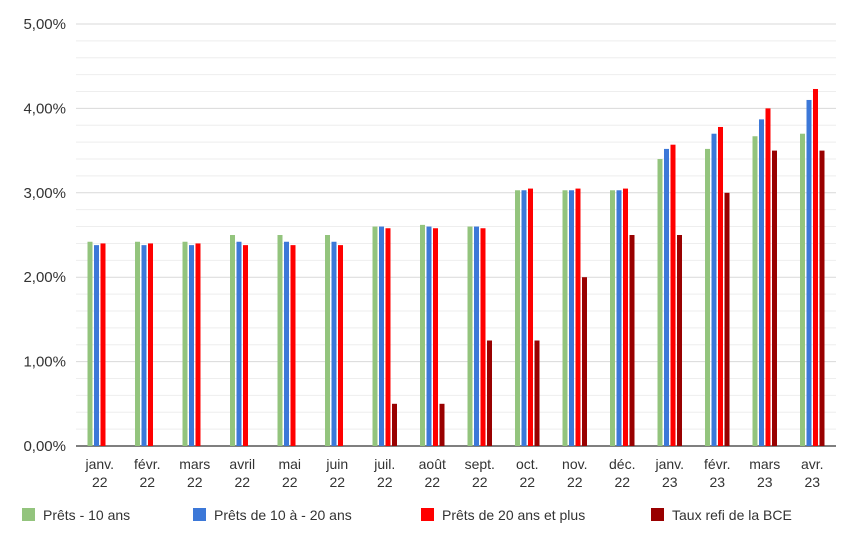 This screenshot has height=535, width=842. What do you see at coordinates (44, 362) in the screenshot?
I see `y-tick-label: 1,00%` at bounding box center [44, 362].